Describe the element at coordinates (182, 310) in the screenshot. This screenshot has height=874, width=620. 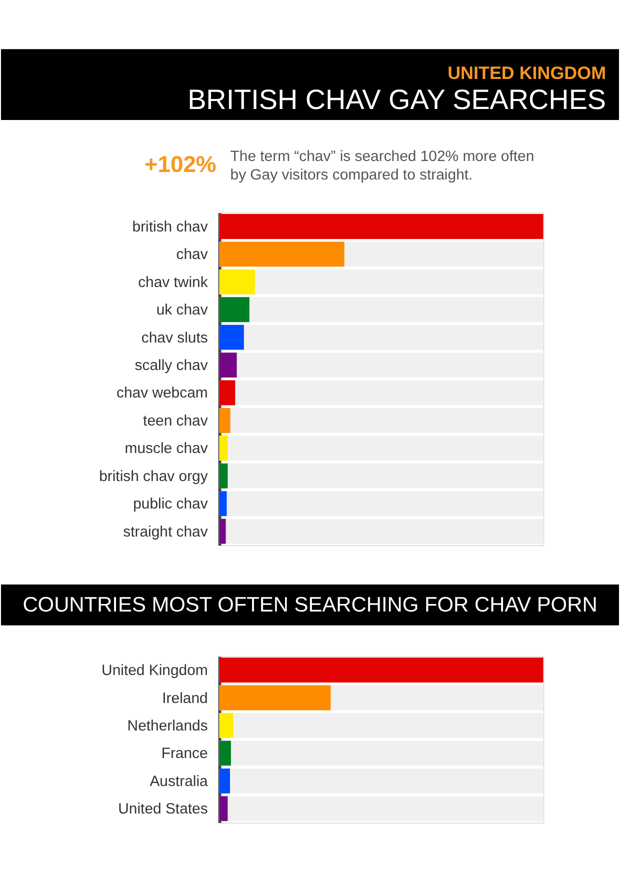
I see `y-tick-label: uk chav` at that location.